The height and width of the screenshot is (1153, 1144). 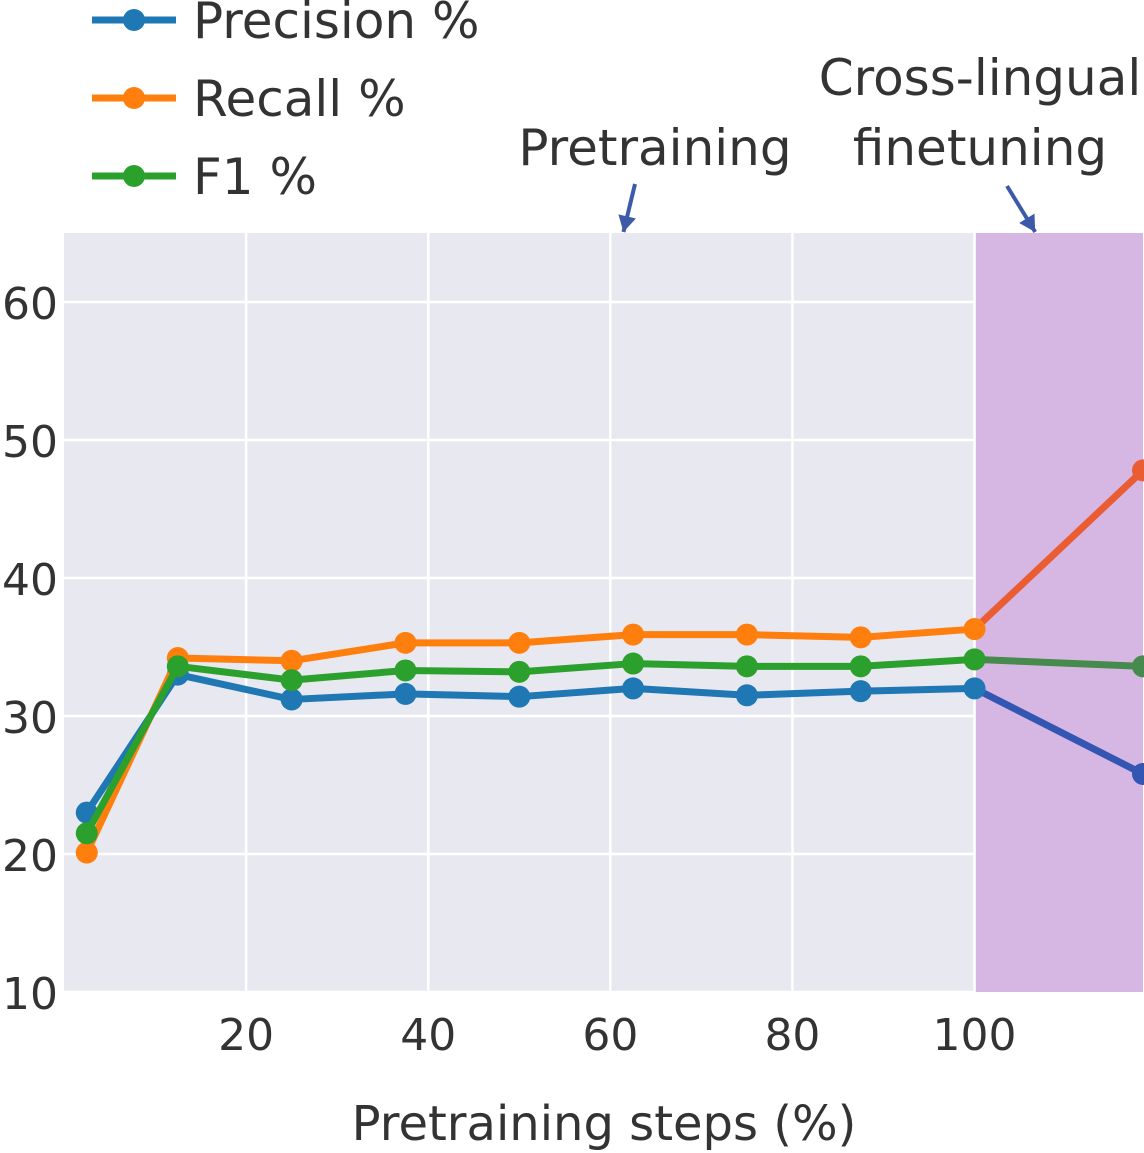 What do you see at coordinates (30, 304) in the screenshot?
I see `y-tick-label: 60` at bounding box center [30, 304].